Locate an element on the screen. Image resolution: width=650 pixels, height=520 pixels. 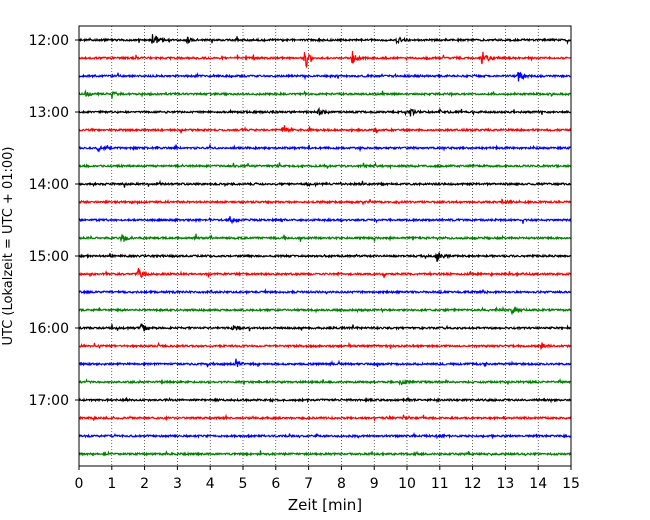
y-tick-label: 16:00 is located at coordinates (49, 329).